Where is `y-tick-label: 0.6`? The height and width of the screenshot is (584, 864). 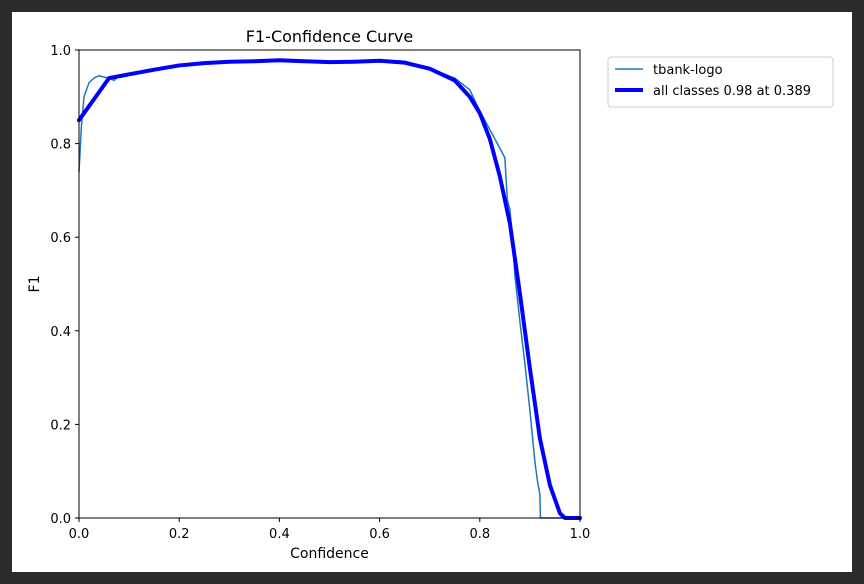 y-tick-label: 0.6 is located at coordinates (60, 238).